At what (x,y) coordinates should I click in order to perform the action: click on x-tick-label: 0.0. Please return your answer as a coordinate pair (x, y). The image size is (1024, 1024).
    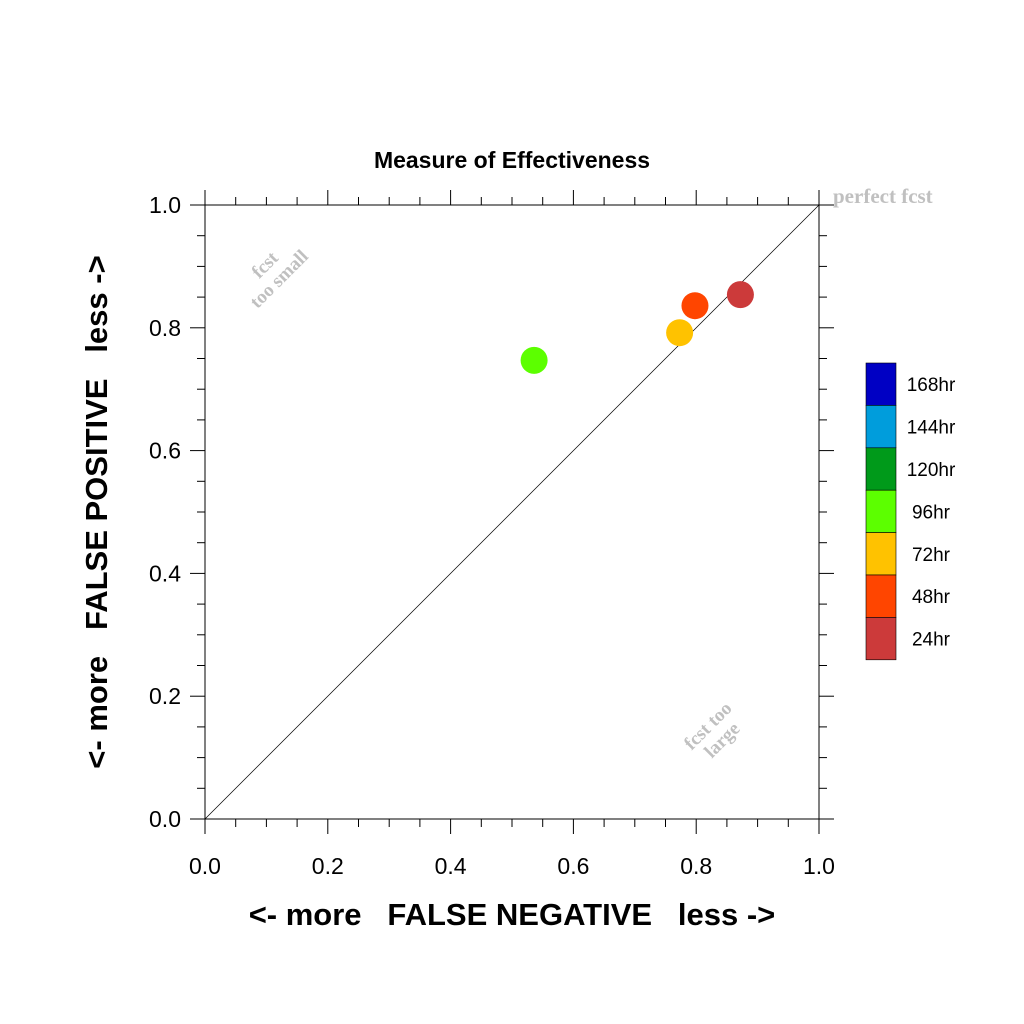
    Looking at the image, I should click on (205, 866).